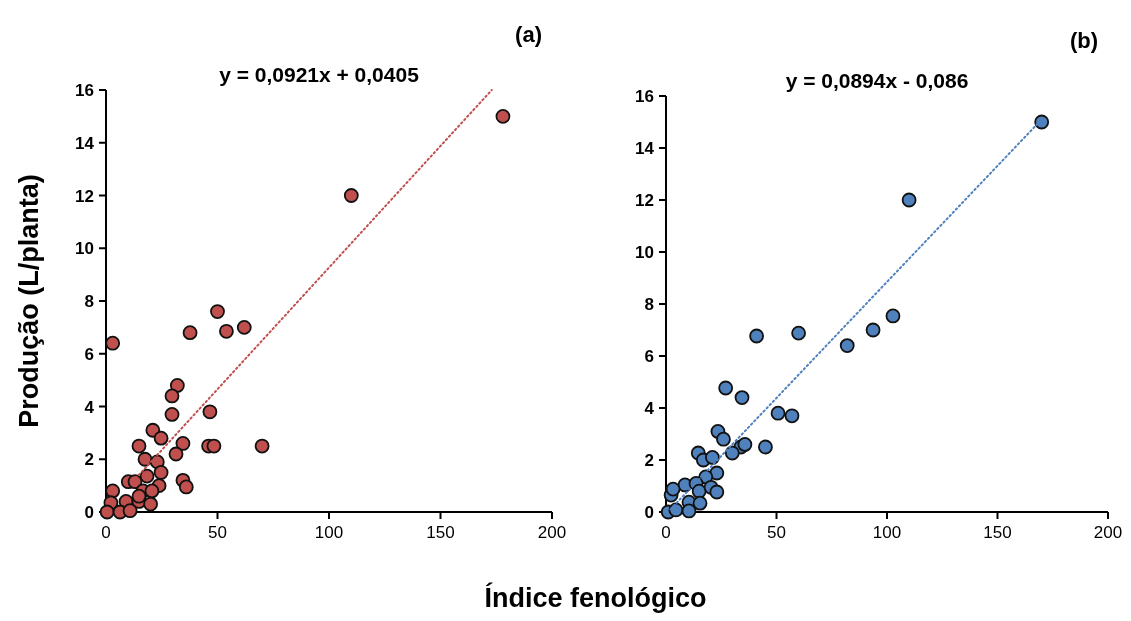 This screenshot has height=621, width=1131. What do you see at coordinates (29, 301) in the screenshot?
I see `y-axis-title: Produção (L/planta)` at bounding box center [29, 301].